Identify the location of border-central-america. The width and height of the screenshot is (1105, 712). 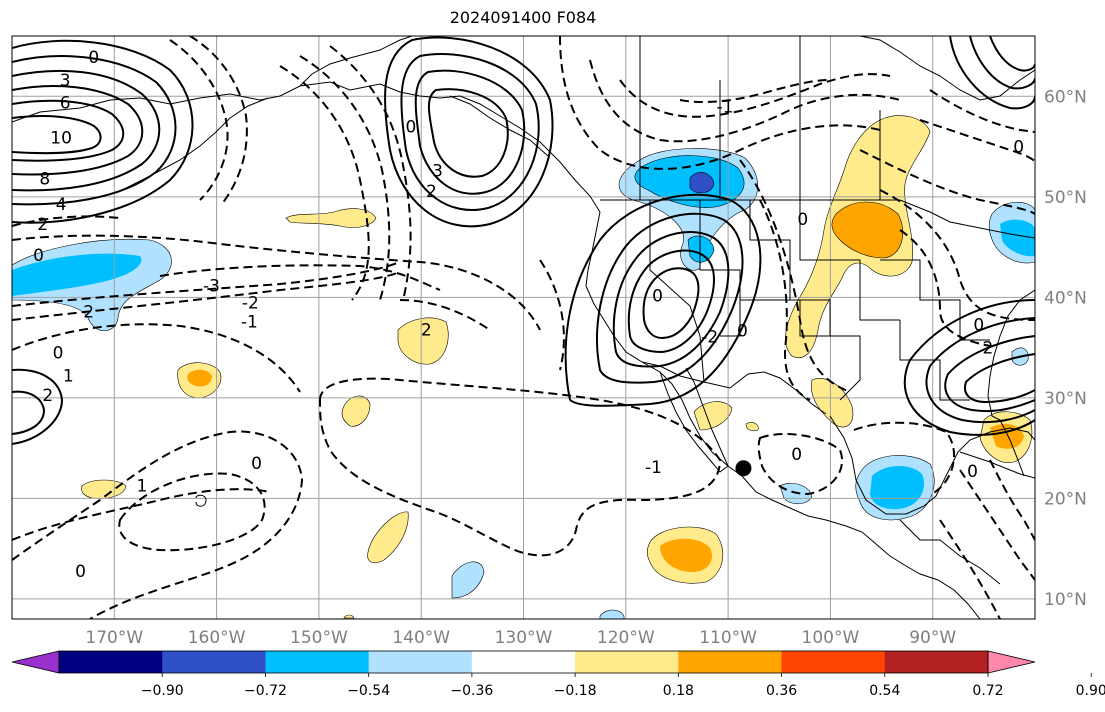
(950, 552).